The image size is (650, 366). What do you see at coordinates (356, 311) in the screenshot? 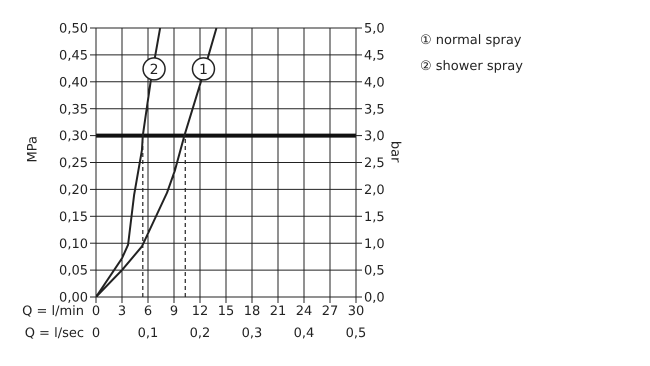
I see `x-tick-label: 30` at bounding box center [356, 311].